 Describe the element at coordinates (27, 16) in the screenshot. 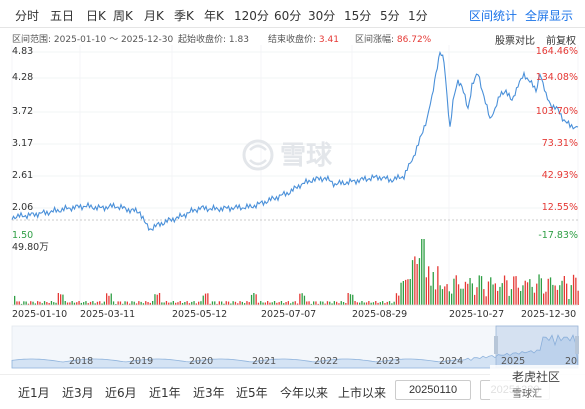

I see `tab-intraday: 分时` at that location.